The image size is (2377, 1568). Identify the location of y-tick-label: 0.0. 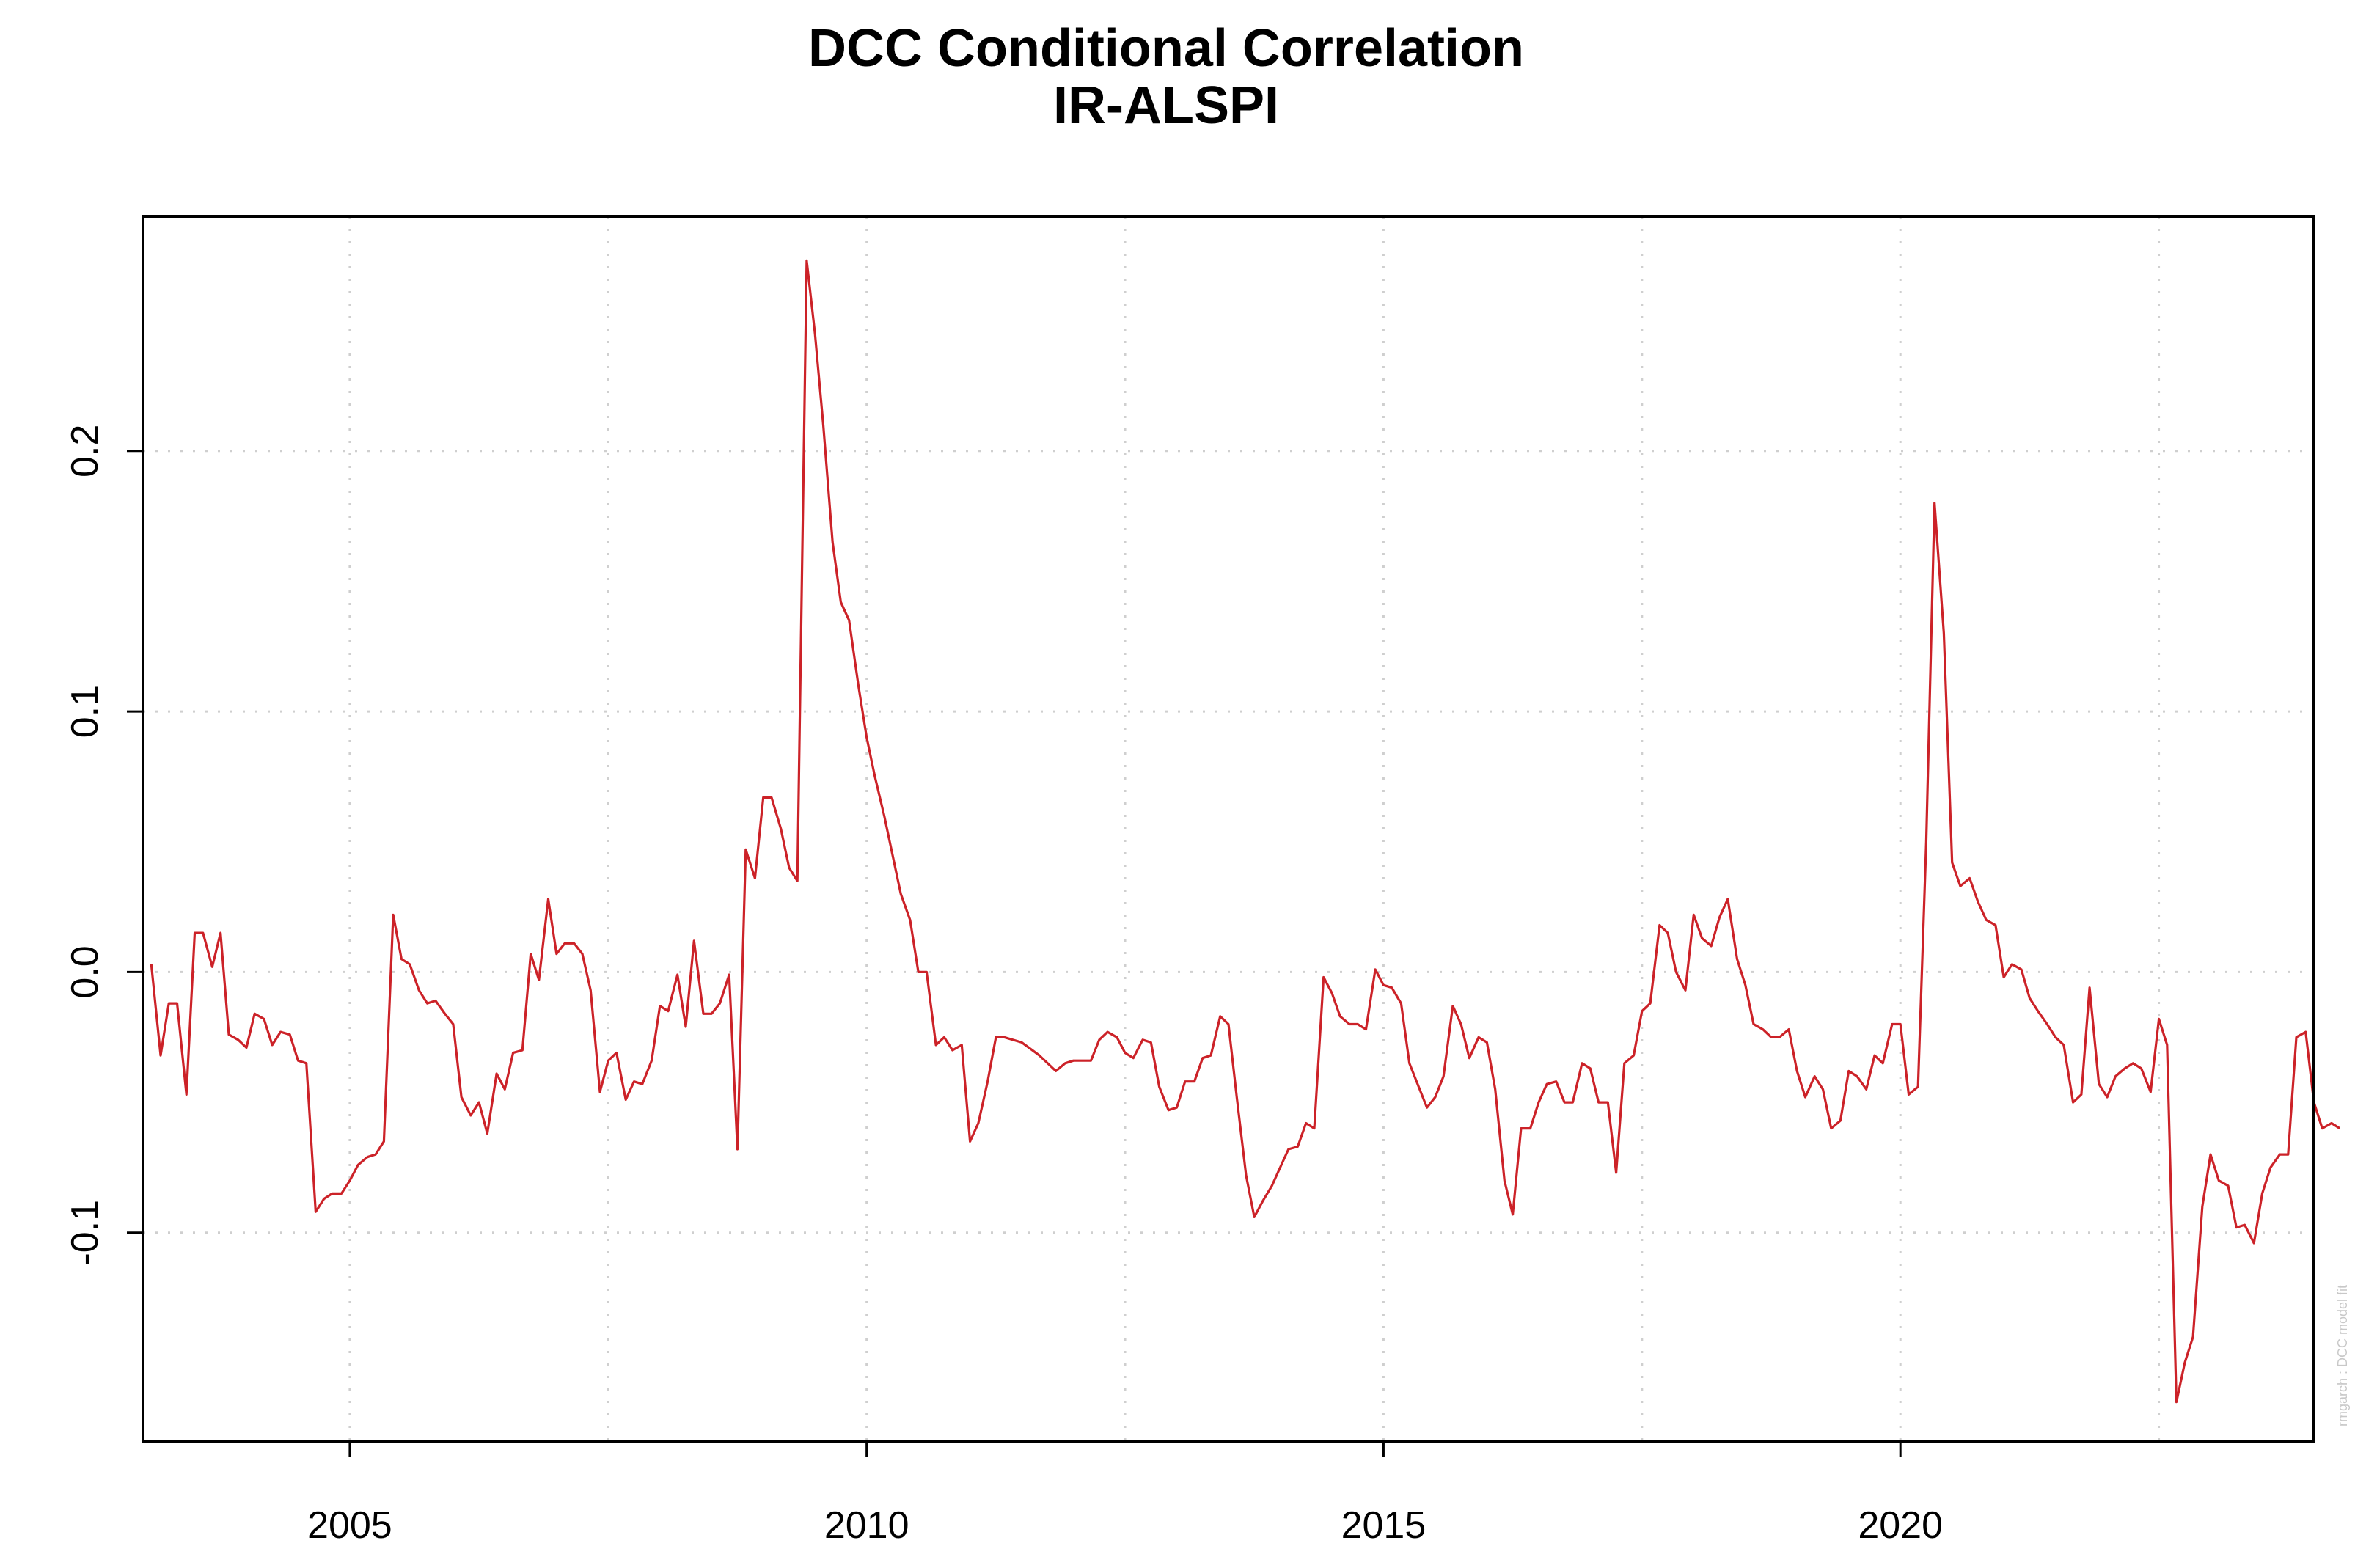
(85, 971).